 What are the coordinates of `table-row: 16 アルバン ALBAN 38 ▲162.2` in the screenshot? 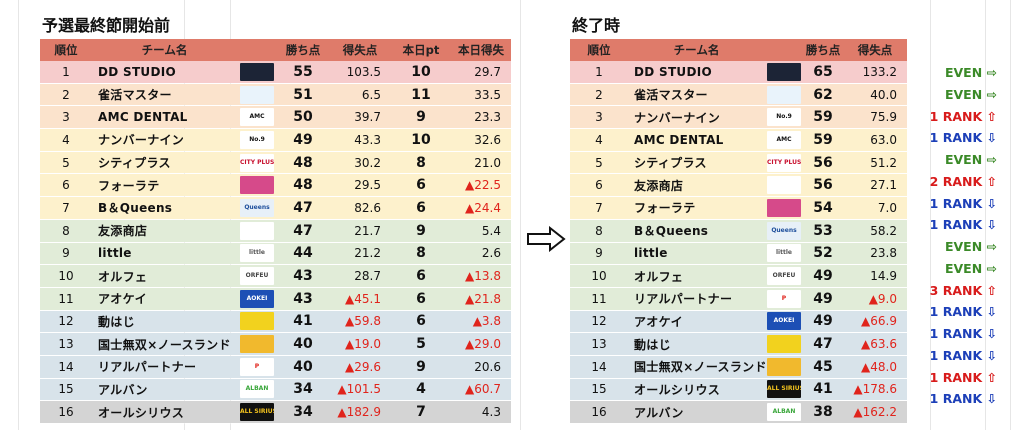 It's located at (738, 412).